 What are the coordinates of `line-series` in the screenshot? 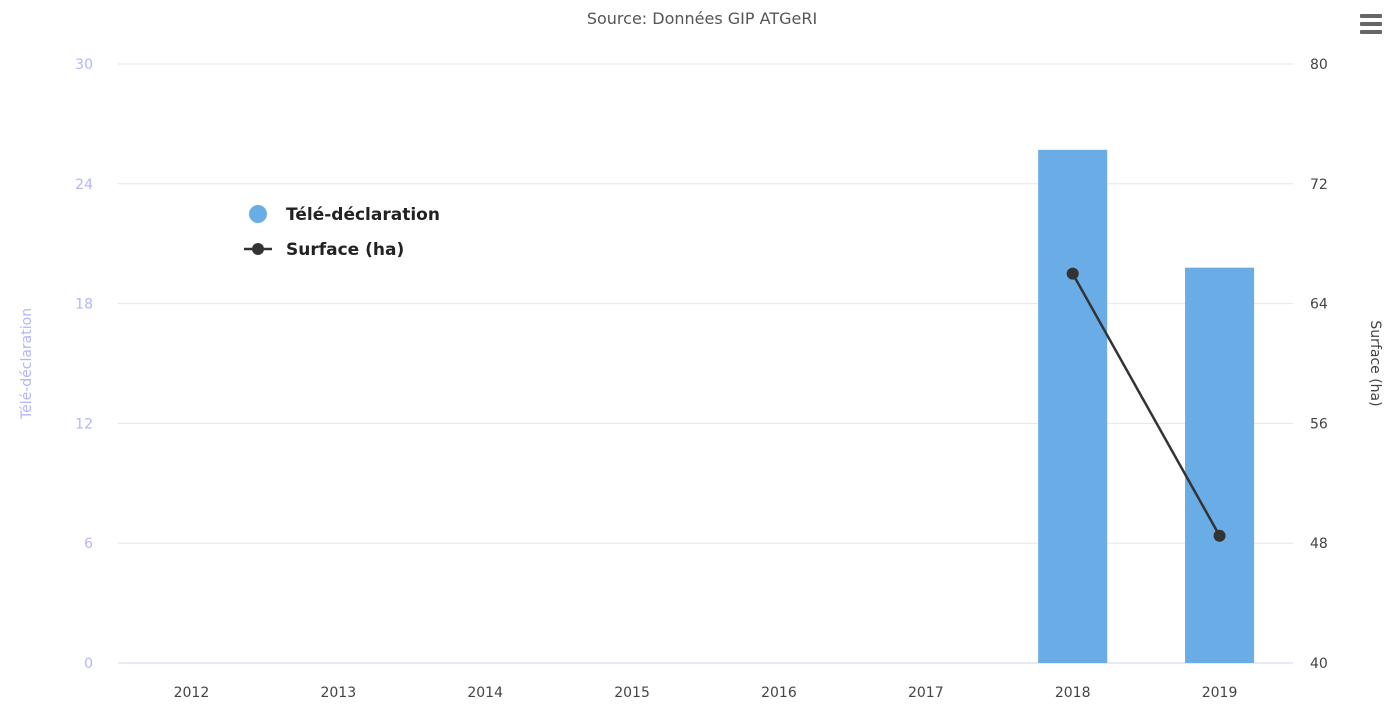 It's located at (1146, 404).